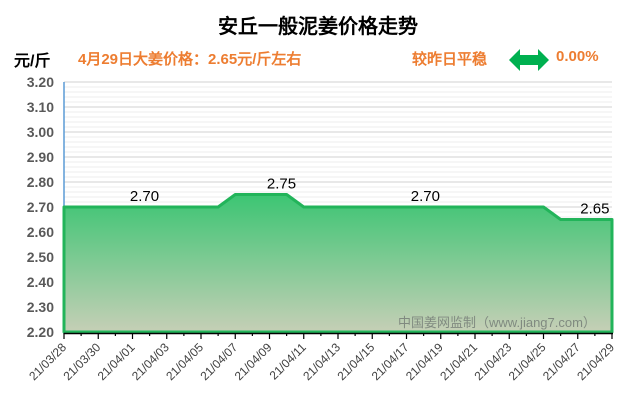 This screenshot has height=410, width=640. Describe the element at coordinates (497, 322) in the screenshot. I see `watermark: 中国姜网监制（www.jiang7.com）` at that location.